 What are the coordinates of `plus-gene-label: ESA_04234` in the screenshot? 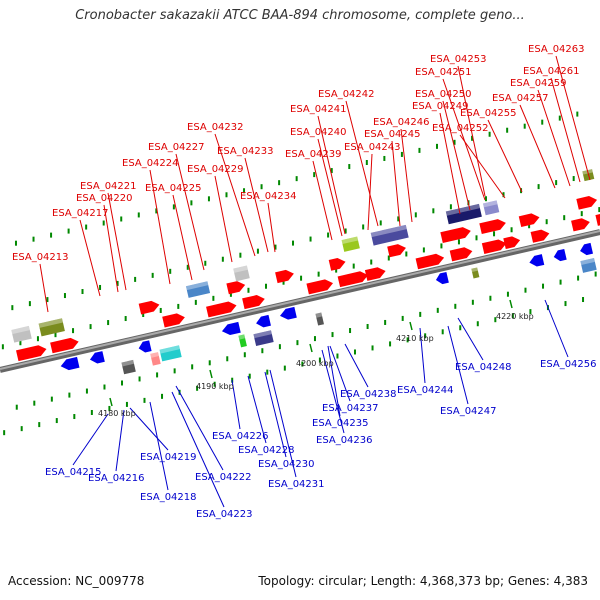 It's located at (268, 196).